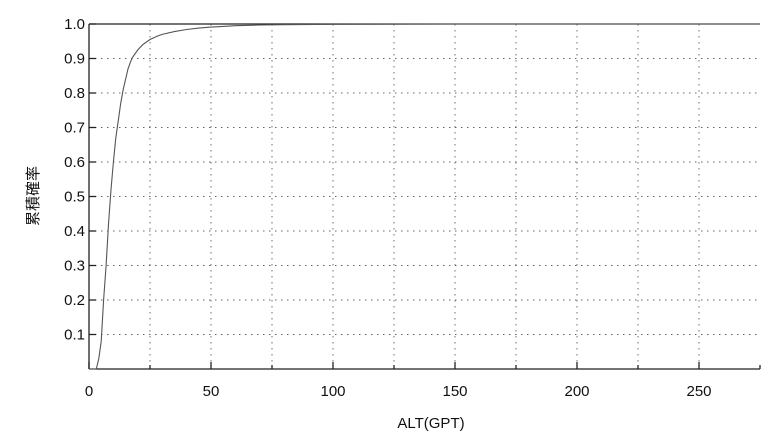  What do you see at coordinates (211, 391) in the screenshot?
I see `x-tick-label-1: 50` at bounding box center [211, 391].